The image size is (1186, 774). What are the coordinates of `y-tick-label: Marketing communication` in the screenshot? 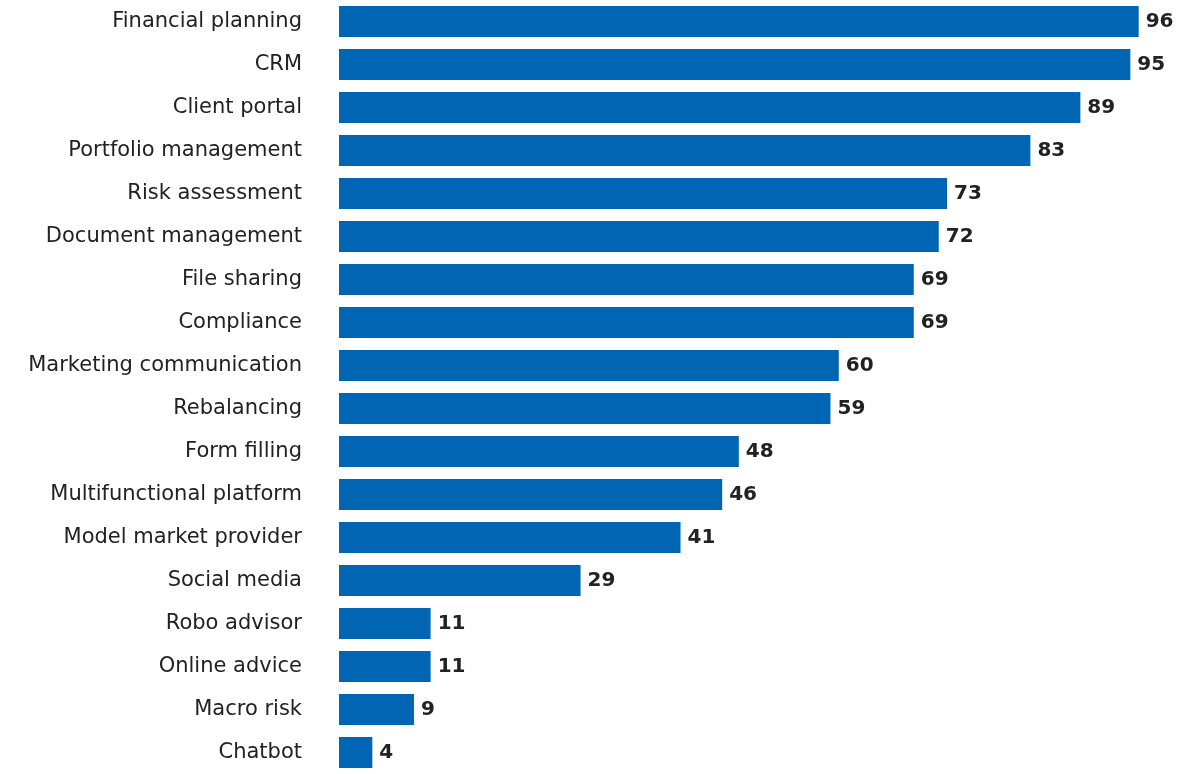 It's located at (165, 363).